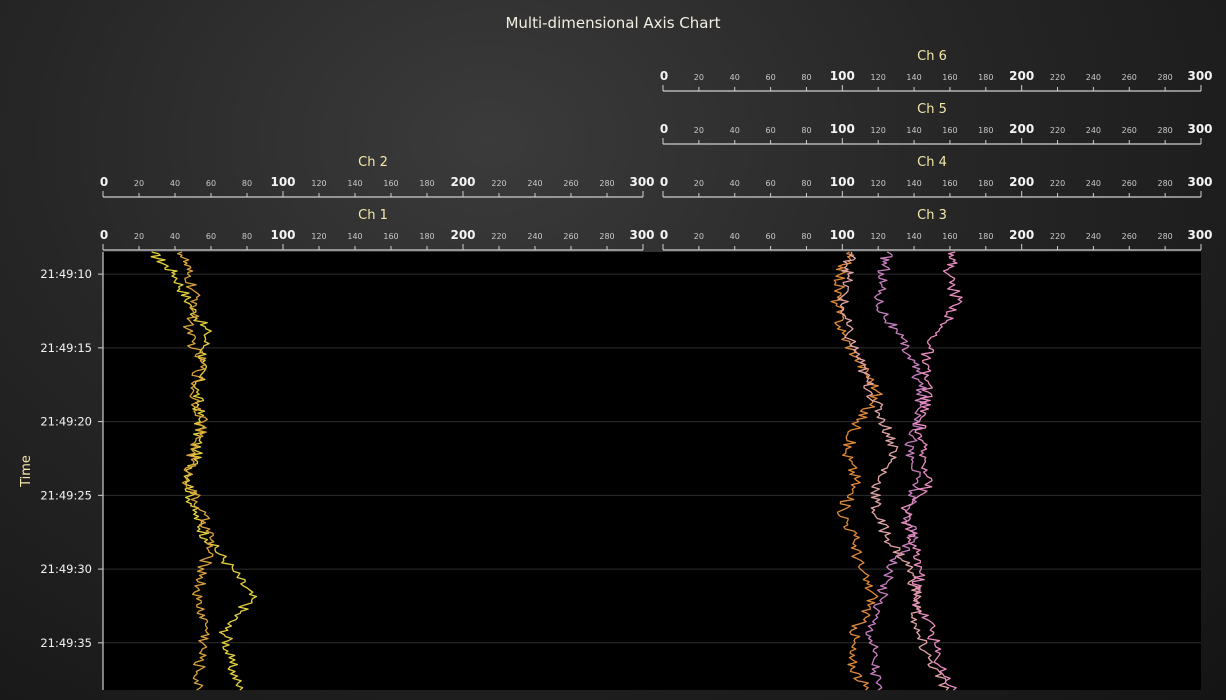 The width and height of the screenshot is (1226, 700). What do you see at coordinates (66, 569) in the screenshot?
I see `time-tick-label: 21:49:30` at bounding box center [66, 569].